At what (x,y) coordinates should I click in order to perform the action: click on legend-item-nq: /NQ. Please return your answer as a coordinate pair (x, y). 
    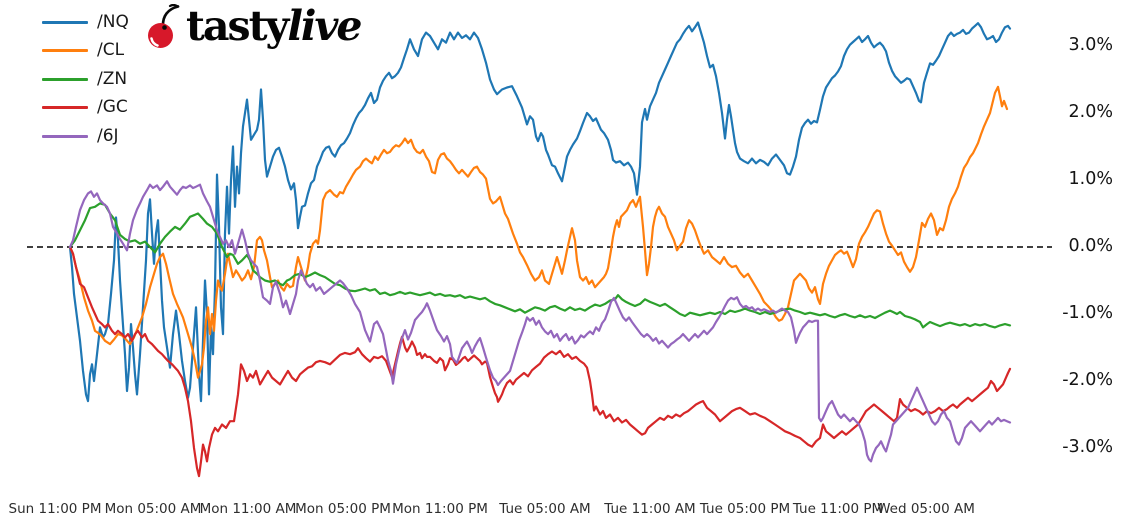
    Looking at the image, I should click on (85, 22).